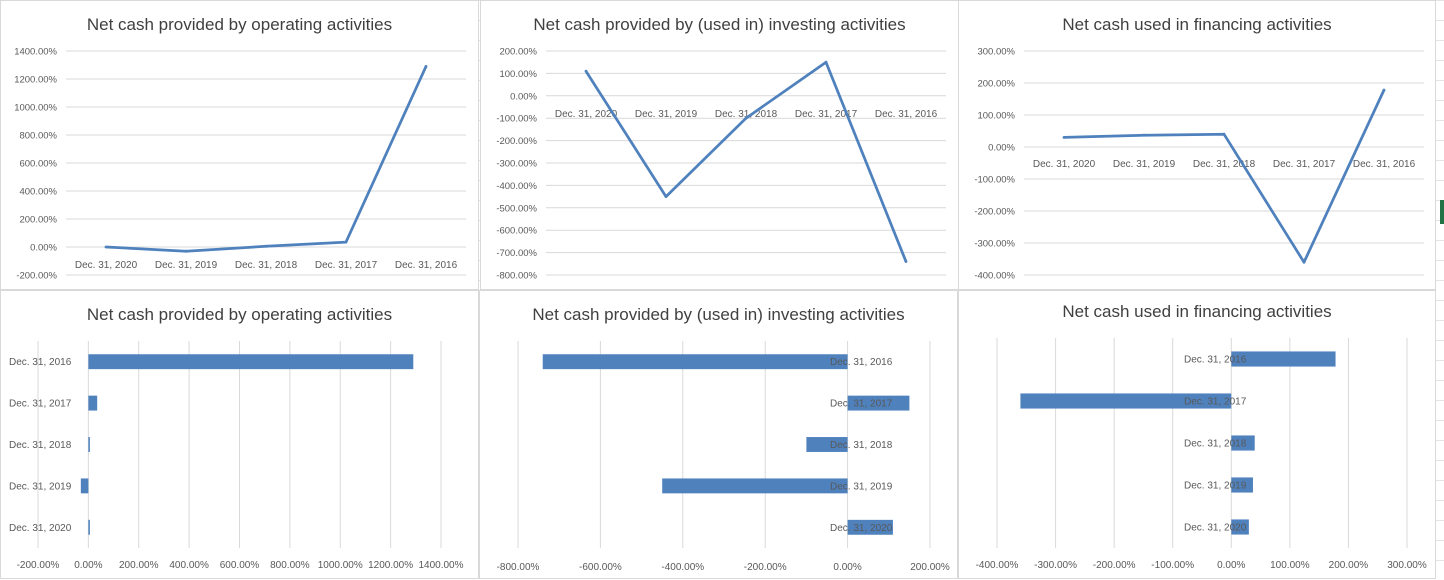 This screenshot has width=1444, height=580. What do you see at coordinates (35, 80) in the screenshot?
I see `y-tick-label: 1200.00%` at bounding box center [35, 80].